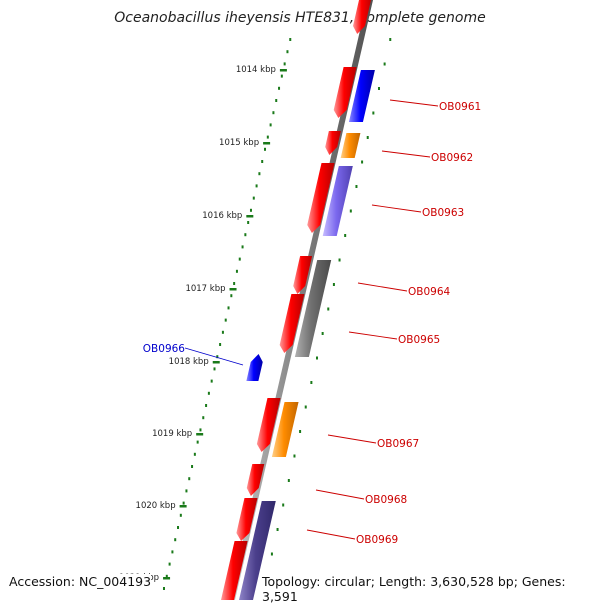 This screenshot has width=600, height=604. Describe the element at coordinates (313, 308) in the screenshot. I see `gene-ob0964-blast` at that location.